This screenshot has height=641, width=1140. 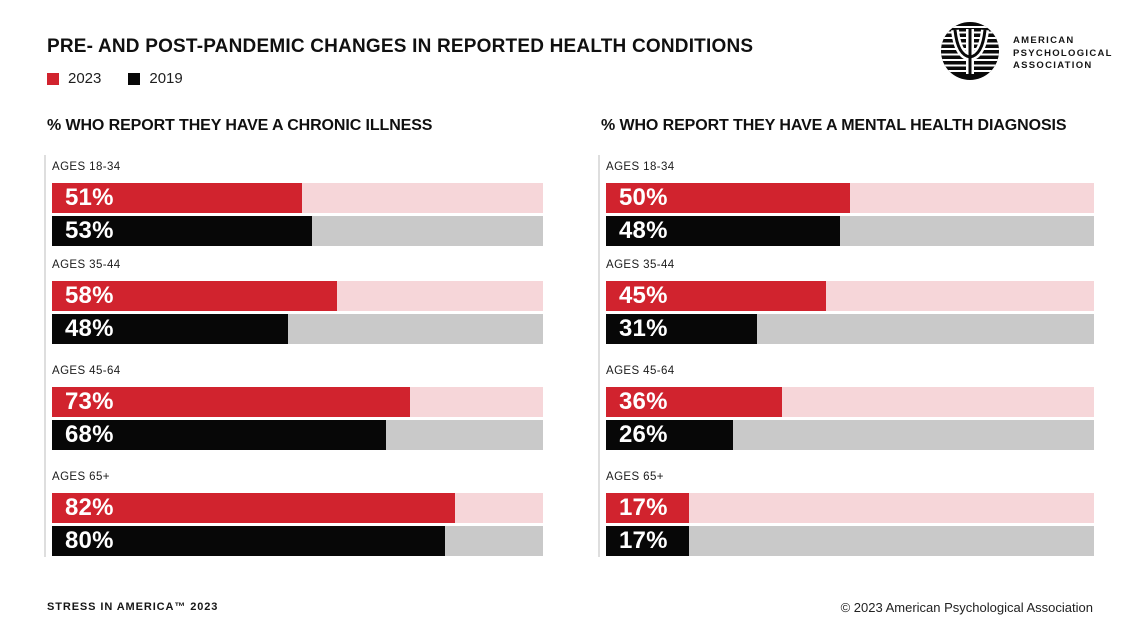 I want to click on bar-2023: 50%, so click(x=728, y=198).